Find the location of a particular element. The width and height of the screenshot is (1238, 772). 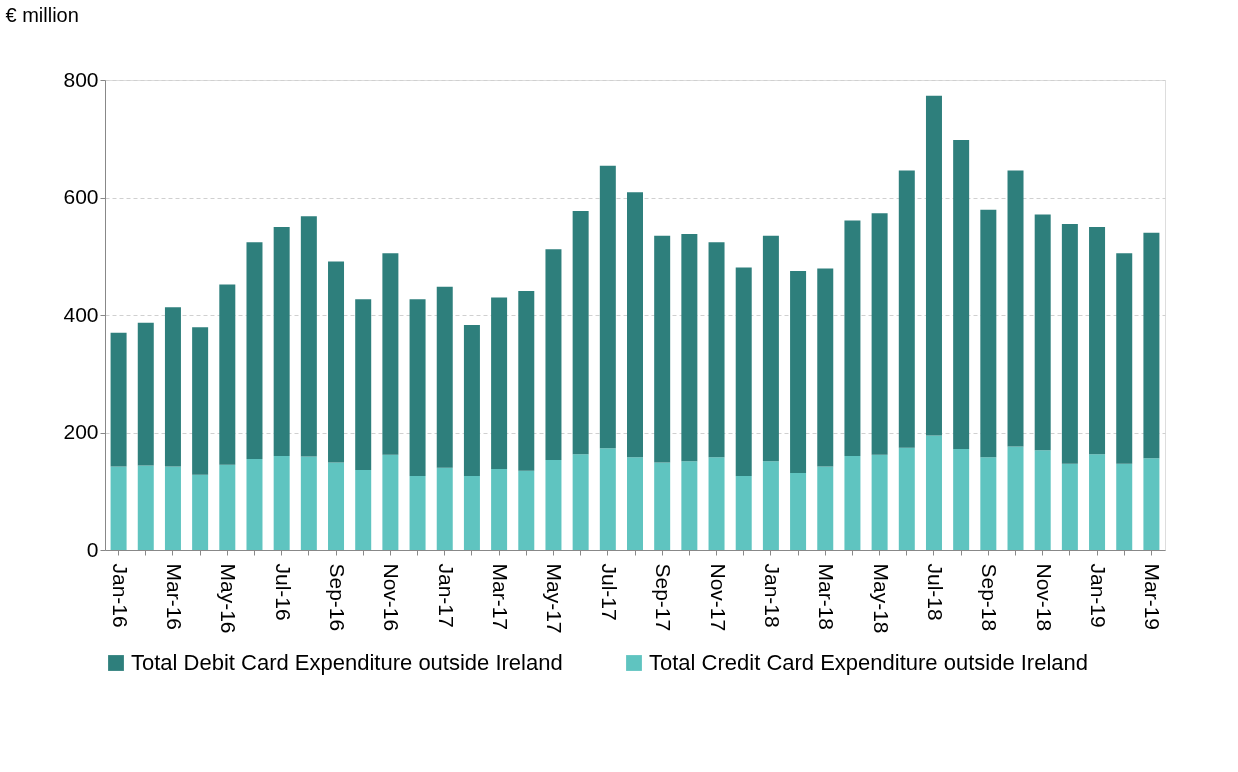

legend-label: Total Debit Card Expenditure outside Ireland is located at coordinates (347, 662).